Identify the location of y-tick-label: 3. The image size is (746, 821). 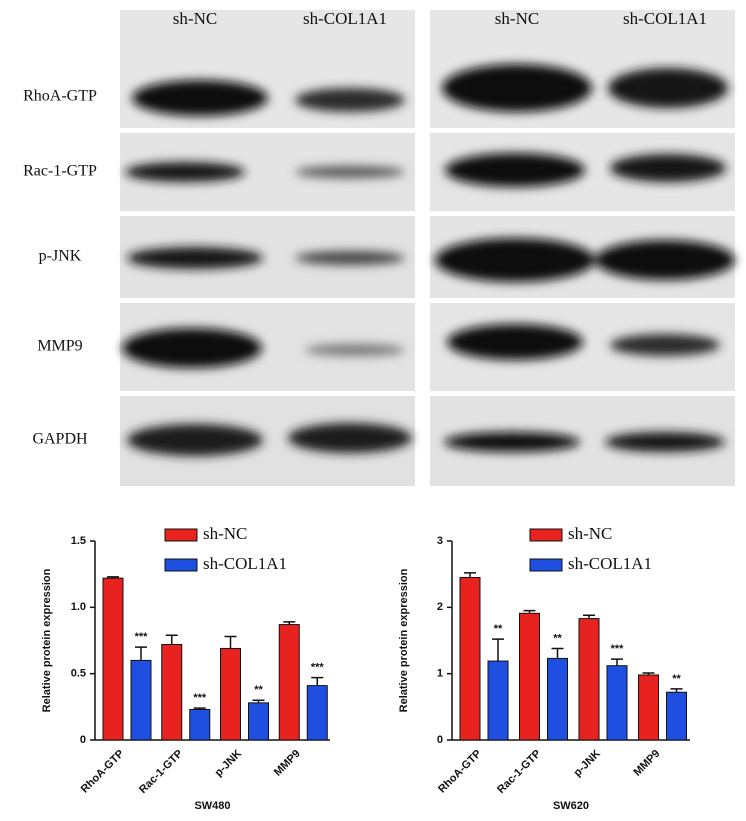
(440, 541).